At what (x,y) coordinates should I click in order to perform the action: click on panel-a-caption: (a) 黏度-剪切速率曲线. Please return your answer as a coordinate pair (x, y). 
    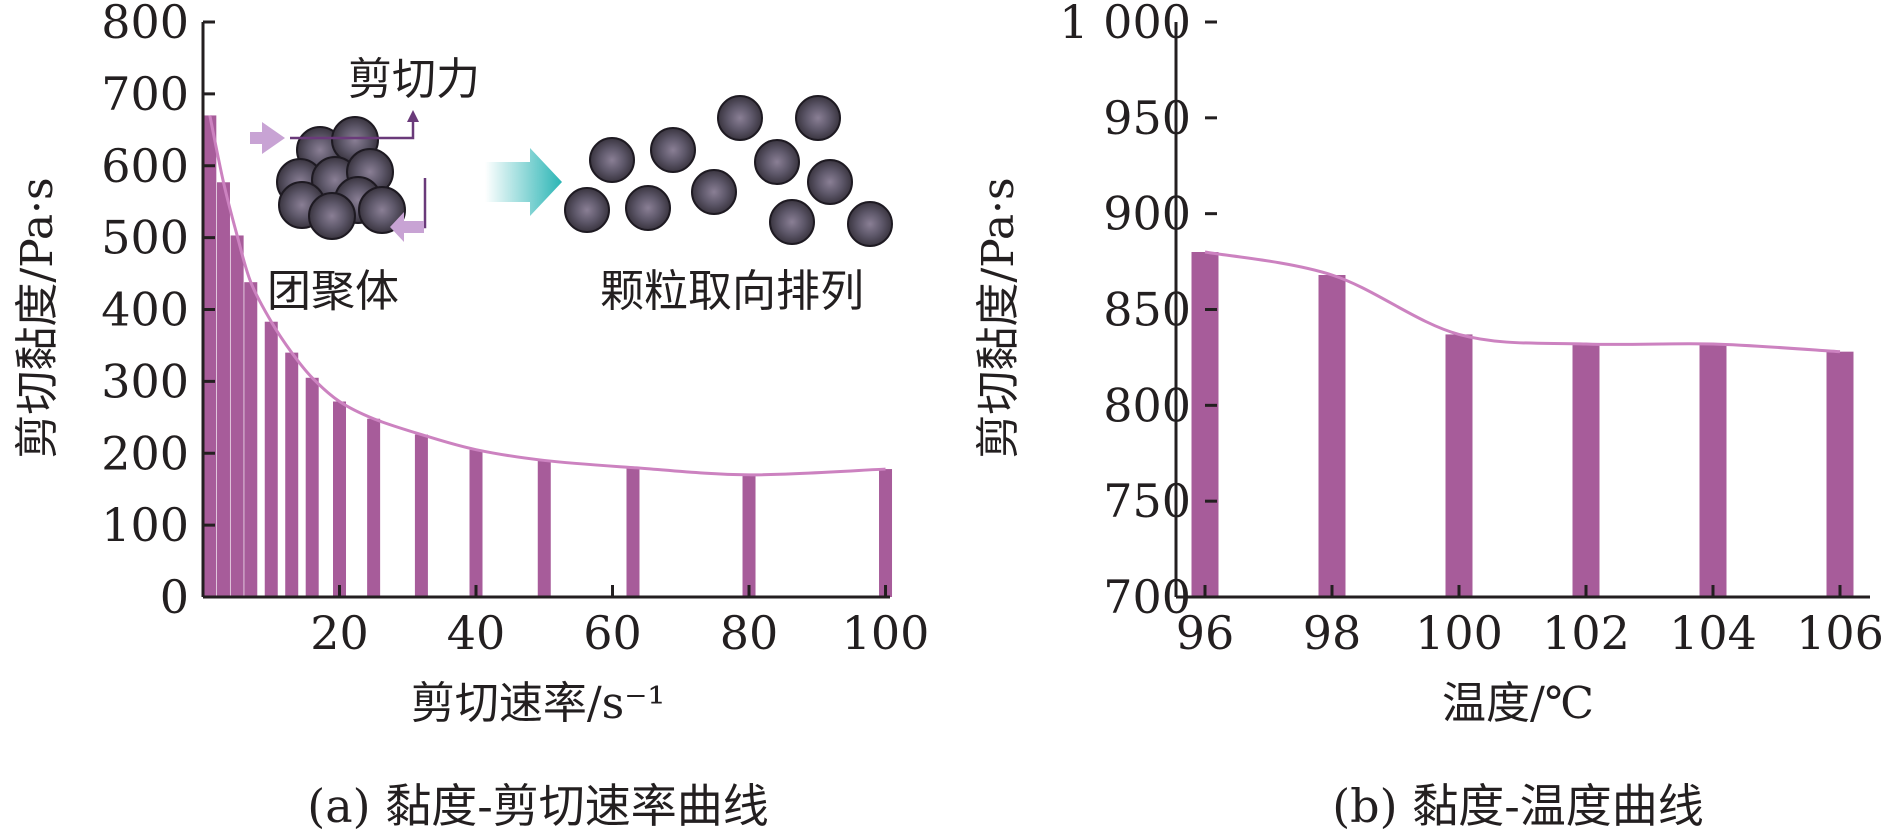
    Looking at the image, I should click on (537, 806).